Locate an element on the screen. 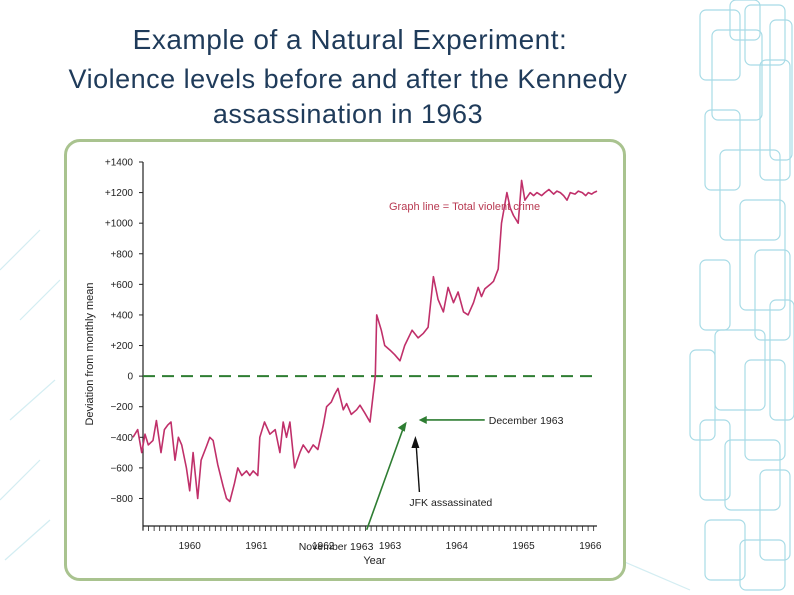  x-tick-label: 1963 is located at coordinates (390, 546).